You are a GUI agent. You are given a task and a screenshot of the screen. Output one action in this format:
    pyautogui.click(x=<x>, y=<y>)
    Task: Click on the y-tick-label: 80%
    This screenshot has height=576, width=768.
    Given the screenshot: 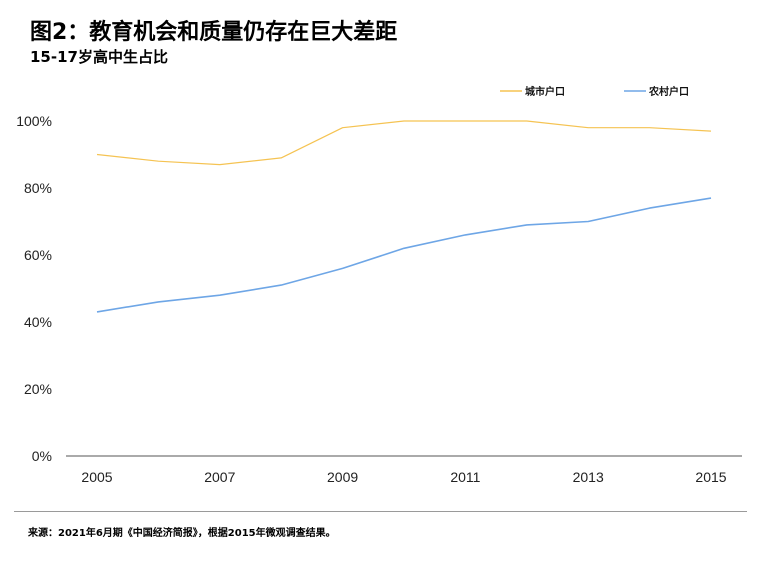 What is the action you would take?
    pyautogui.click(x=38, y=188)
    